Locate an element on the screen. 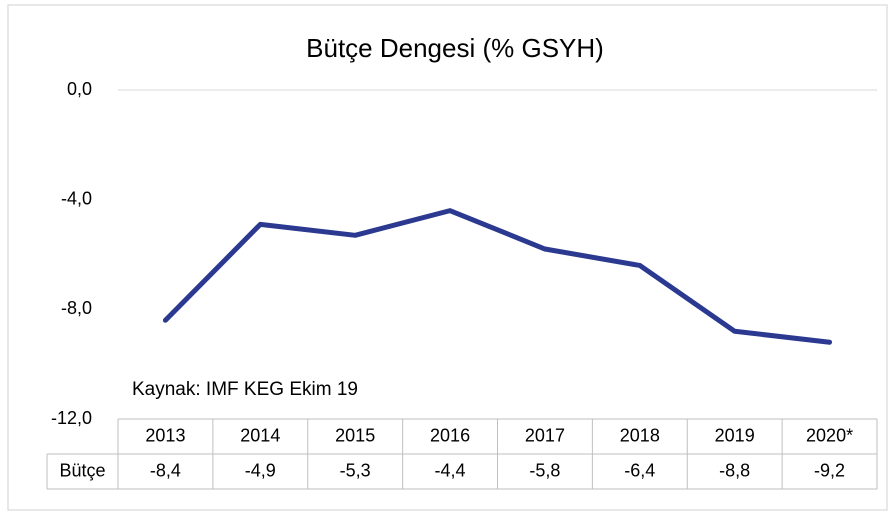 This screenshot has width=895, height=520. x-tick-label: 2020* is located at coordinates (829, 435).